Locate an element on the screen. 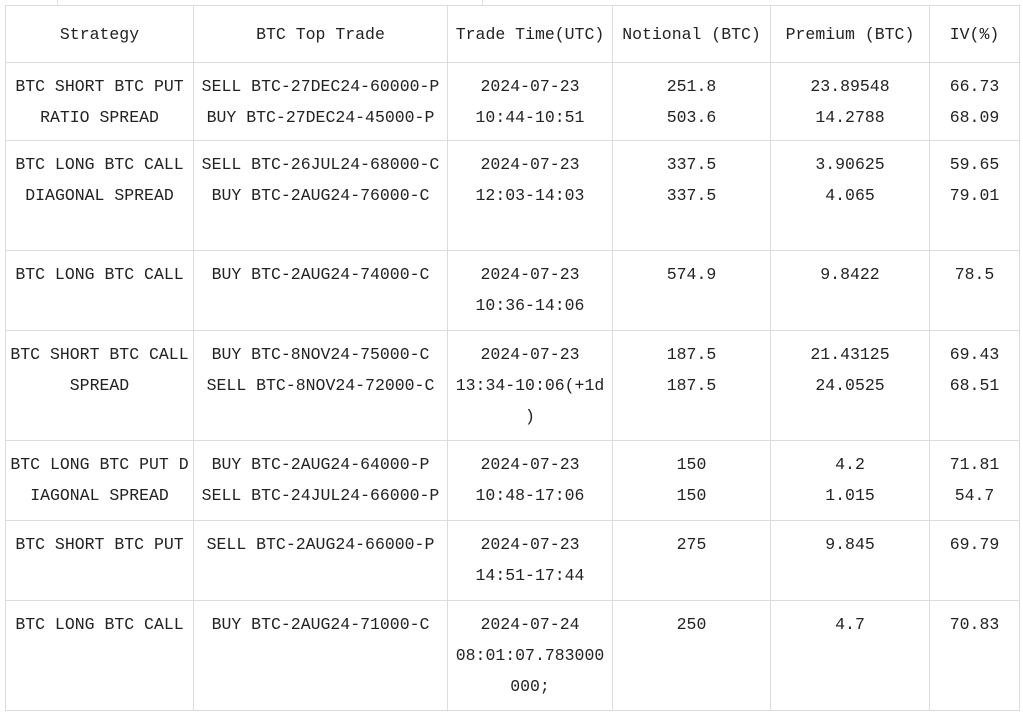 The width and height of the screenshot is (1023, 715). premium-cell-line: 14.2788 is located at coordinates (850, 117).